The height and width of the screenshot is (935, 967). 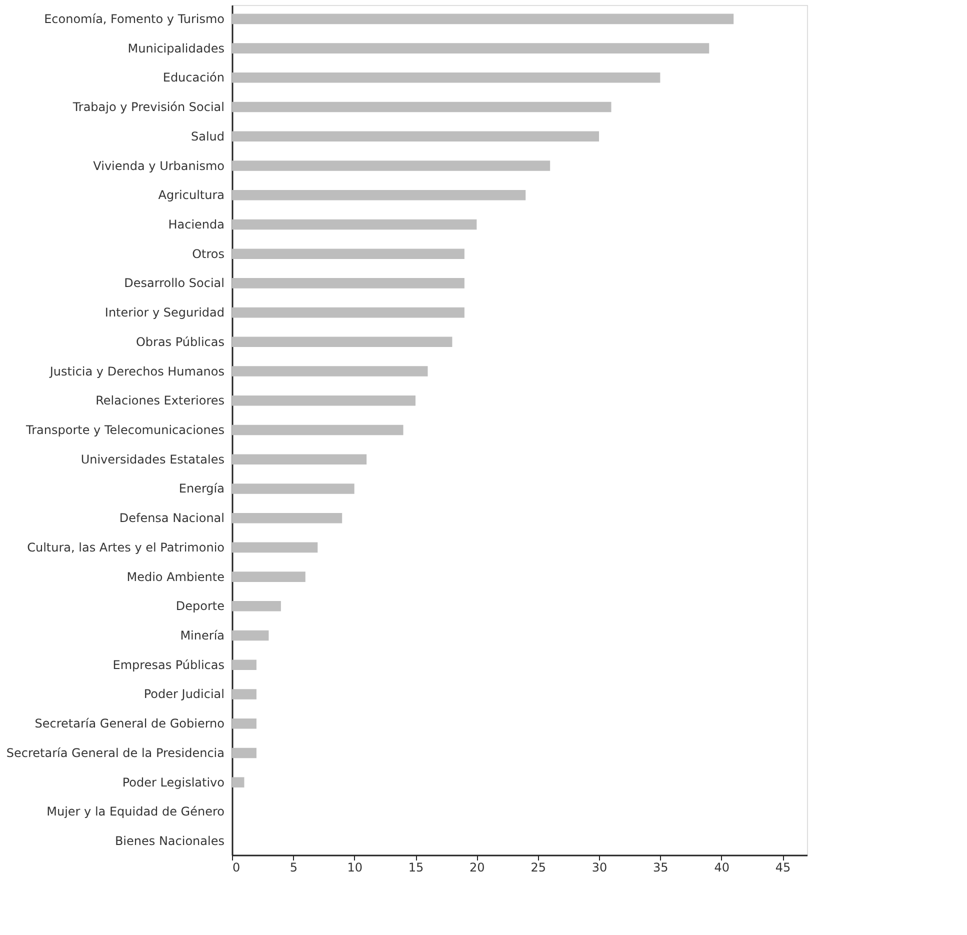 I want to click on y-tick-label: Hacienda, so click(x=196, y=224).